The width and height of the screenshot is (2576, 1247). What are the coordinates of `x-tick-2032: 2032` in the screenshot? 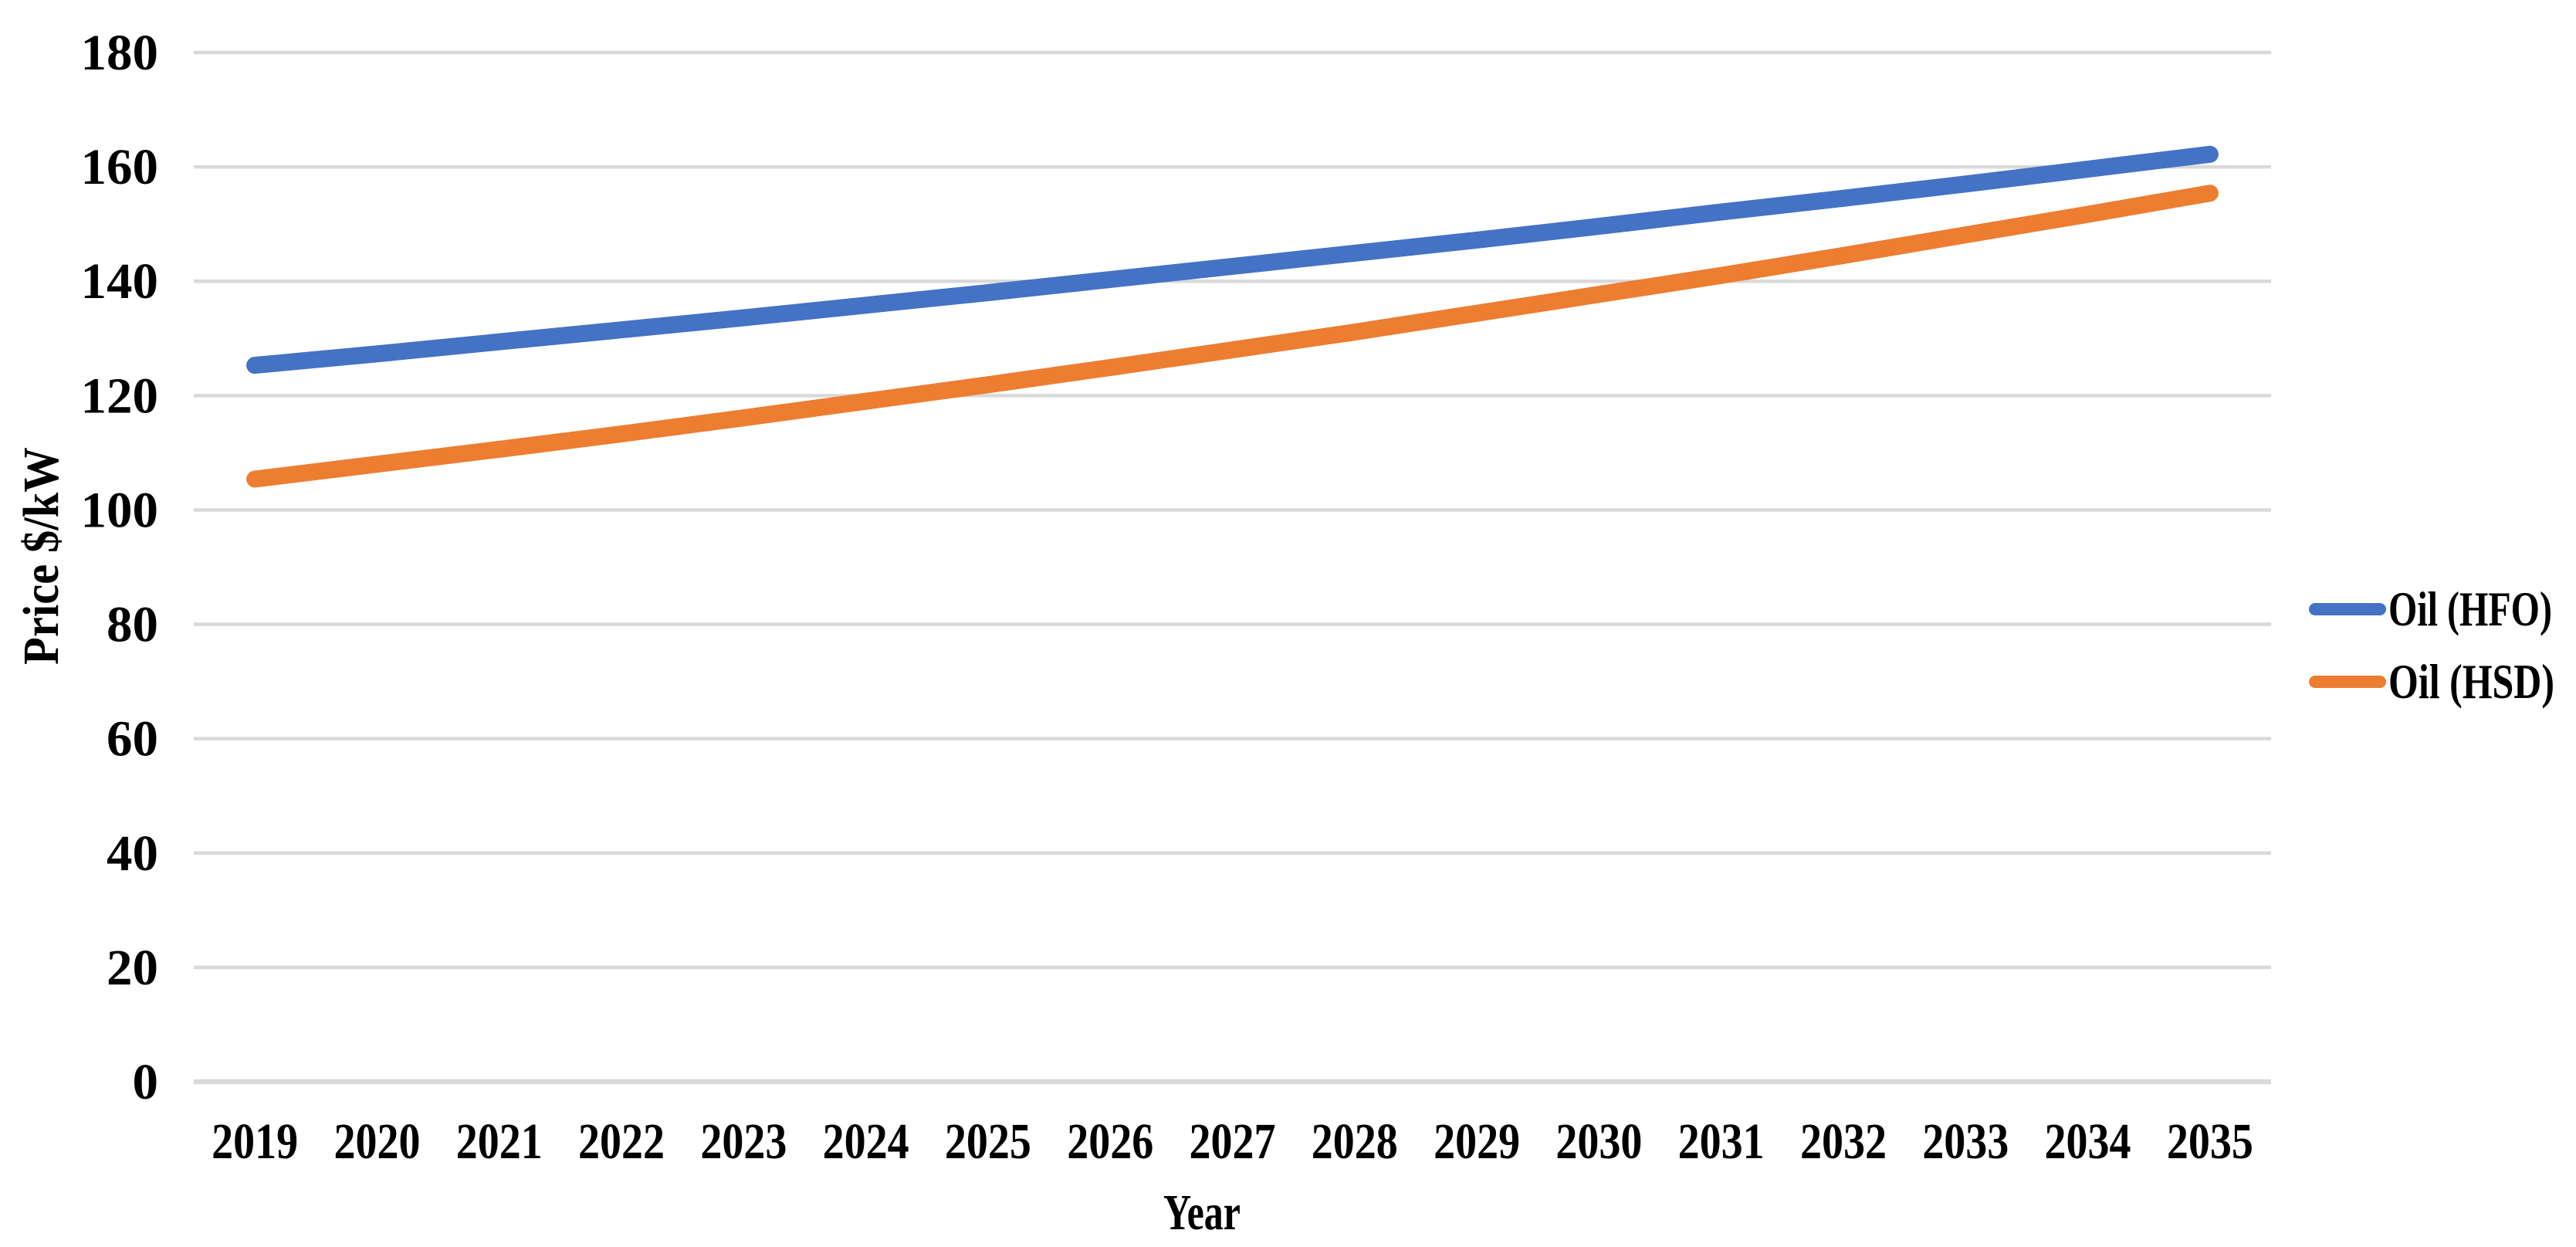 It's located at (1843, 1141).